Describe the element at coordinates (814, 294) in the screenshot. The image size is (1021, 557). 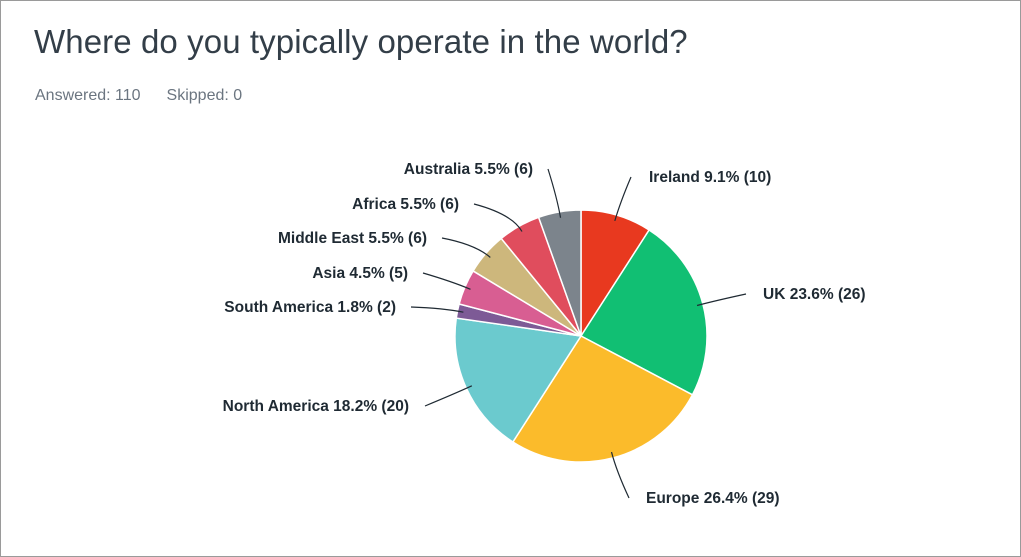
I see `slice-label-uk: UK 23.6% (26)` at that location.